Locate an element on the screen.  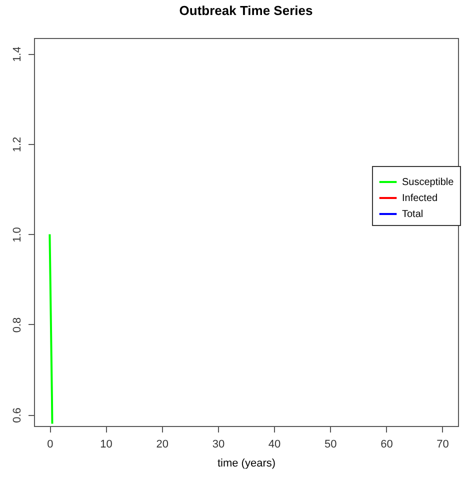
y-tick-label: 1.0 is located at coordinates (18, 234).